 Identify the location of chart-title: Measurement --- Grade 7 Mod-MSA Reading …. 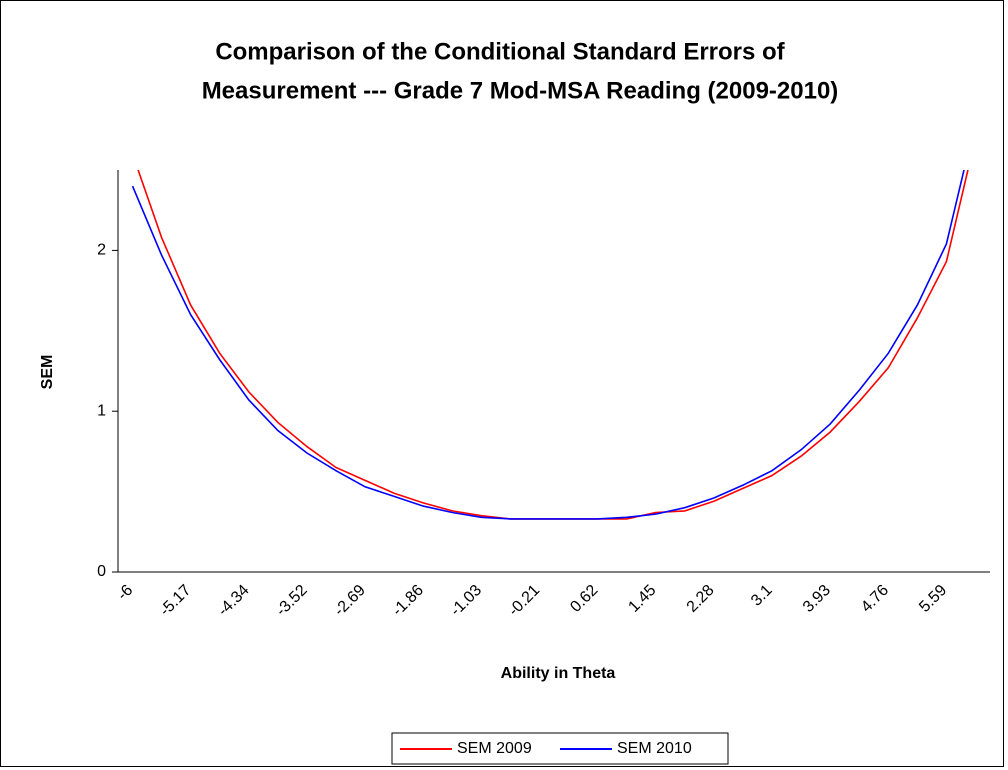
(520, 90).